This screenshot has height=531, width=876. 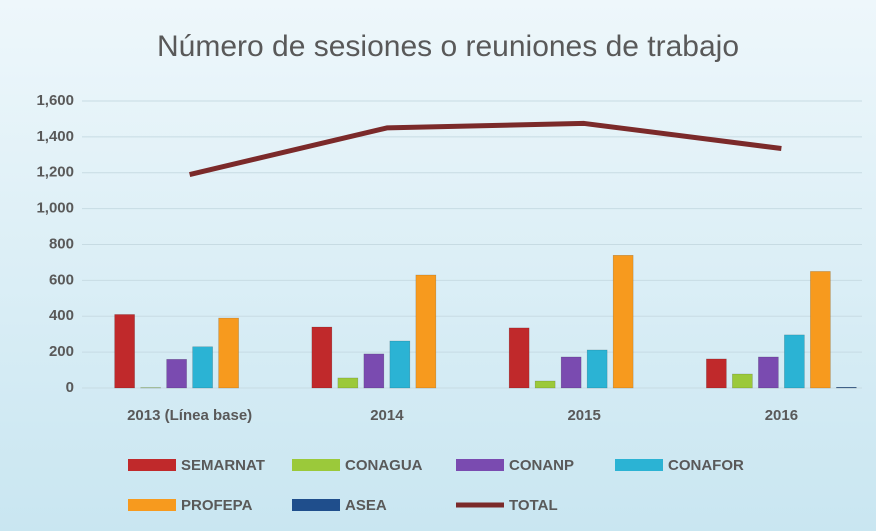 I want to click on legend-label: SEMARNAT, so click(x=223, y=465).